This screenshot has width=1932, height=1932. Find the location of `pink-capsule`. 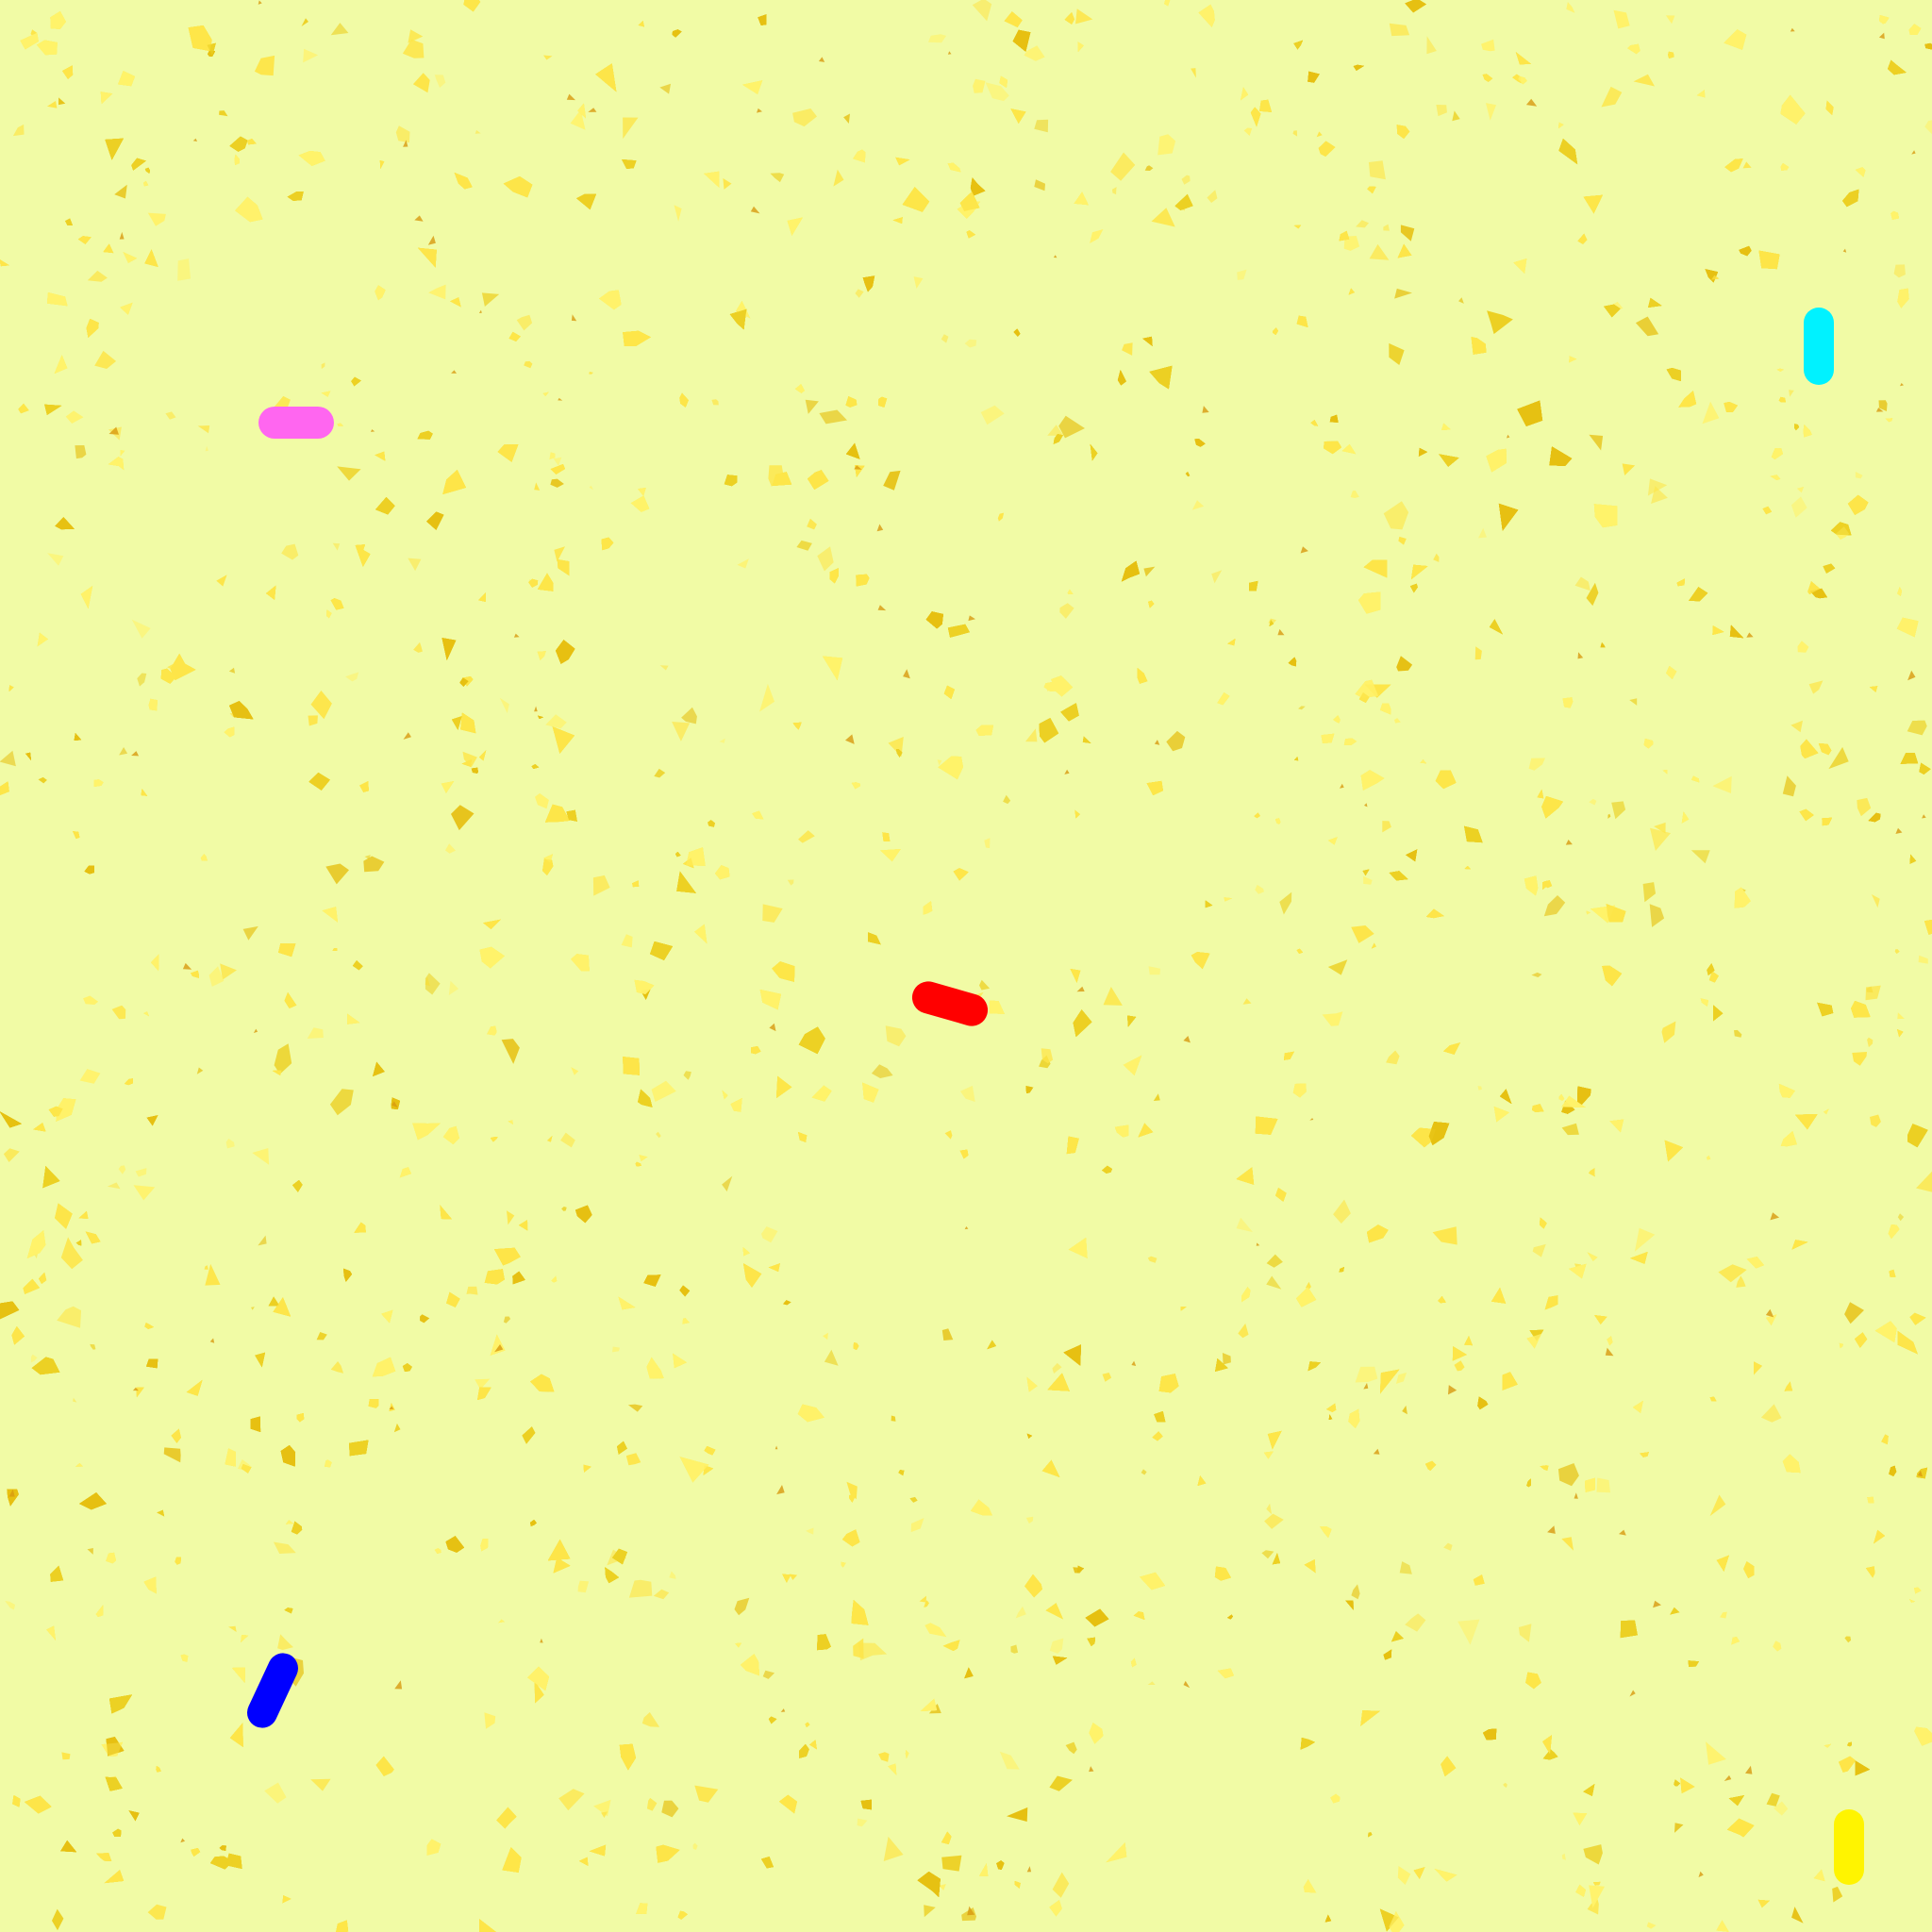

pink-capsule is located at coordinates (296, 423).